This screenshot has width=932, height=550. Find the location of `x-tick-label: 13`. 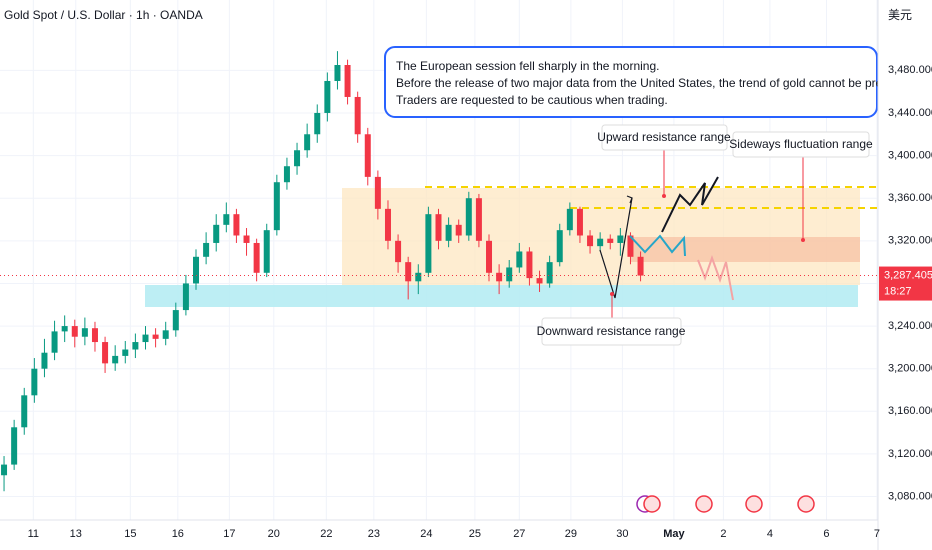

x-tick-label: 13 is located at coordinates (76, 534).